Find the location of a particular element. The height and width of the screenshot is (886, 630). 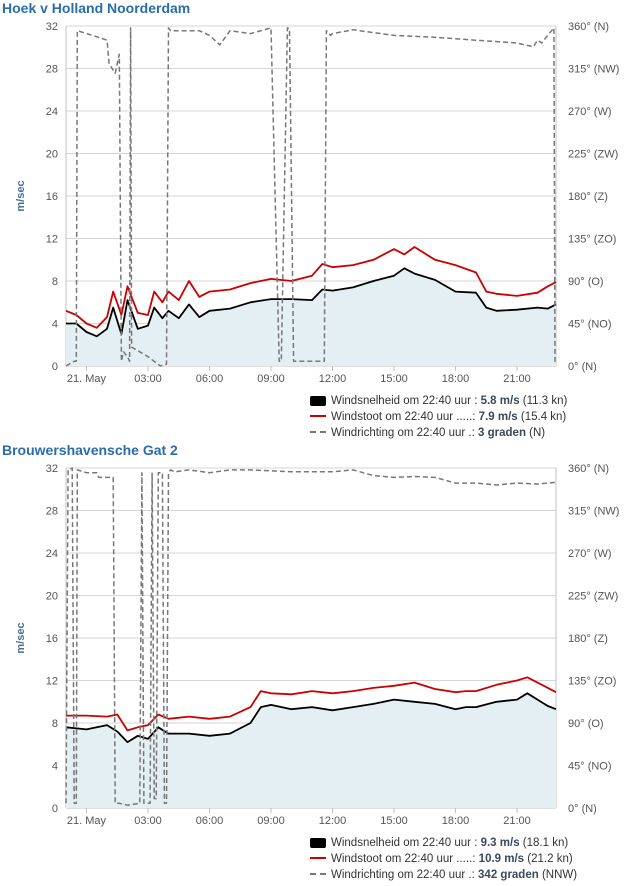

legend-extra: (11.3 kn) is located at coordinates (545, 401).